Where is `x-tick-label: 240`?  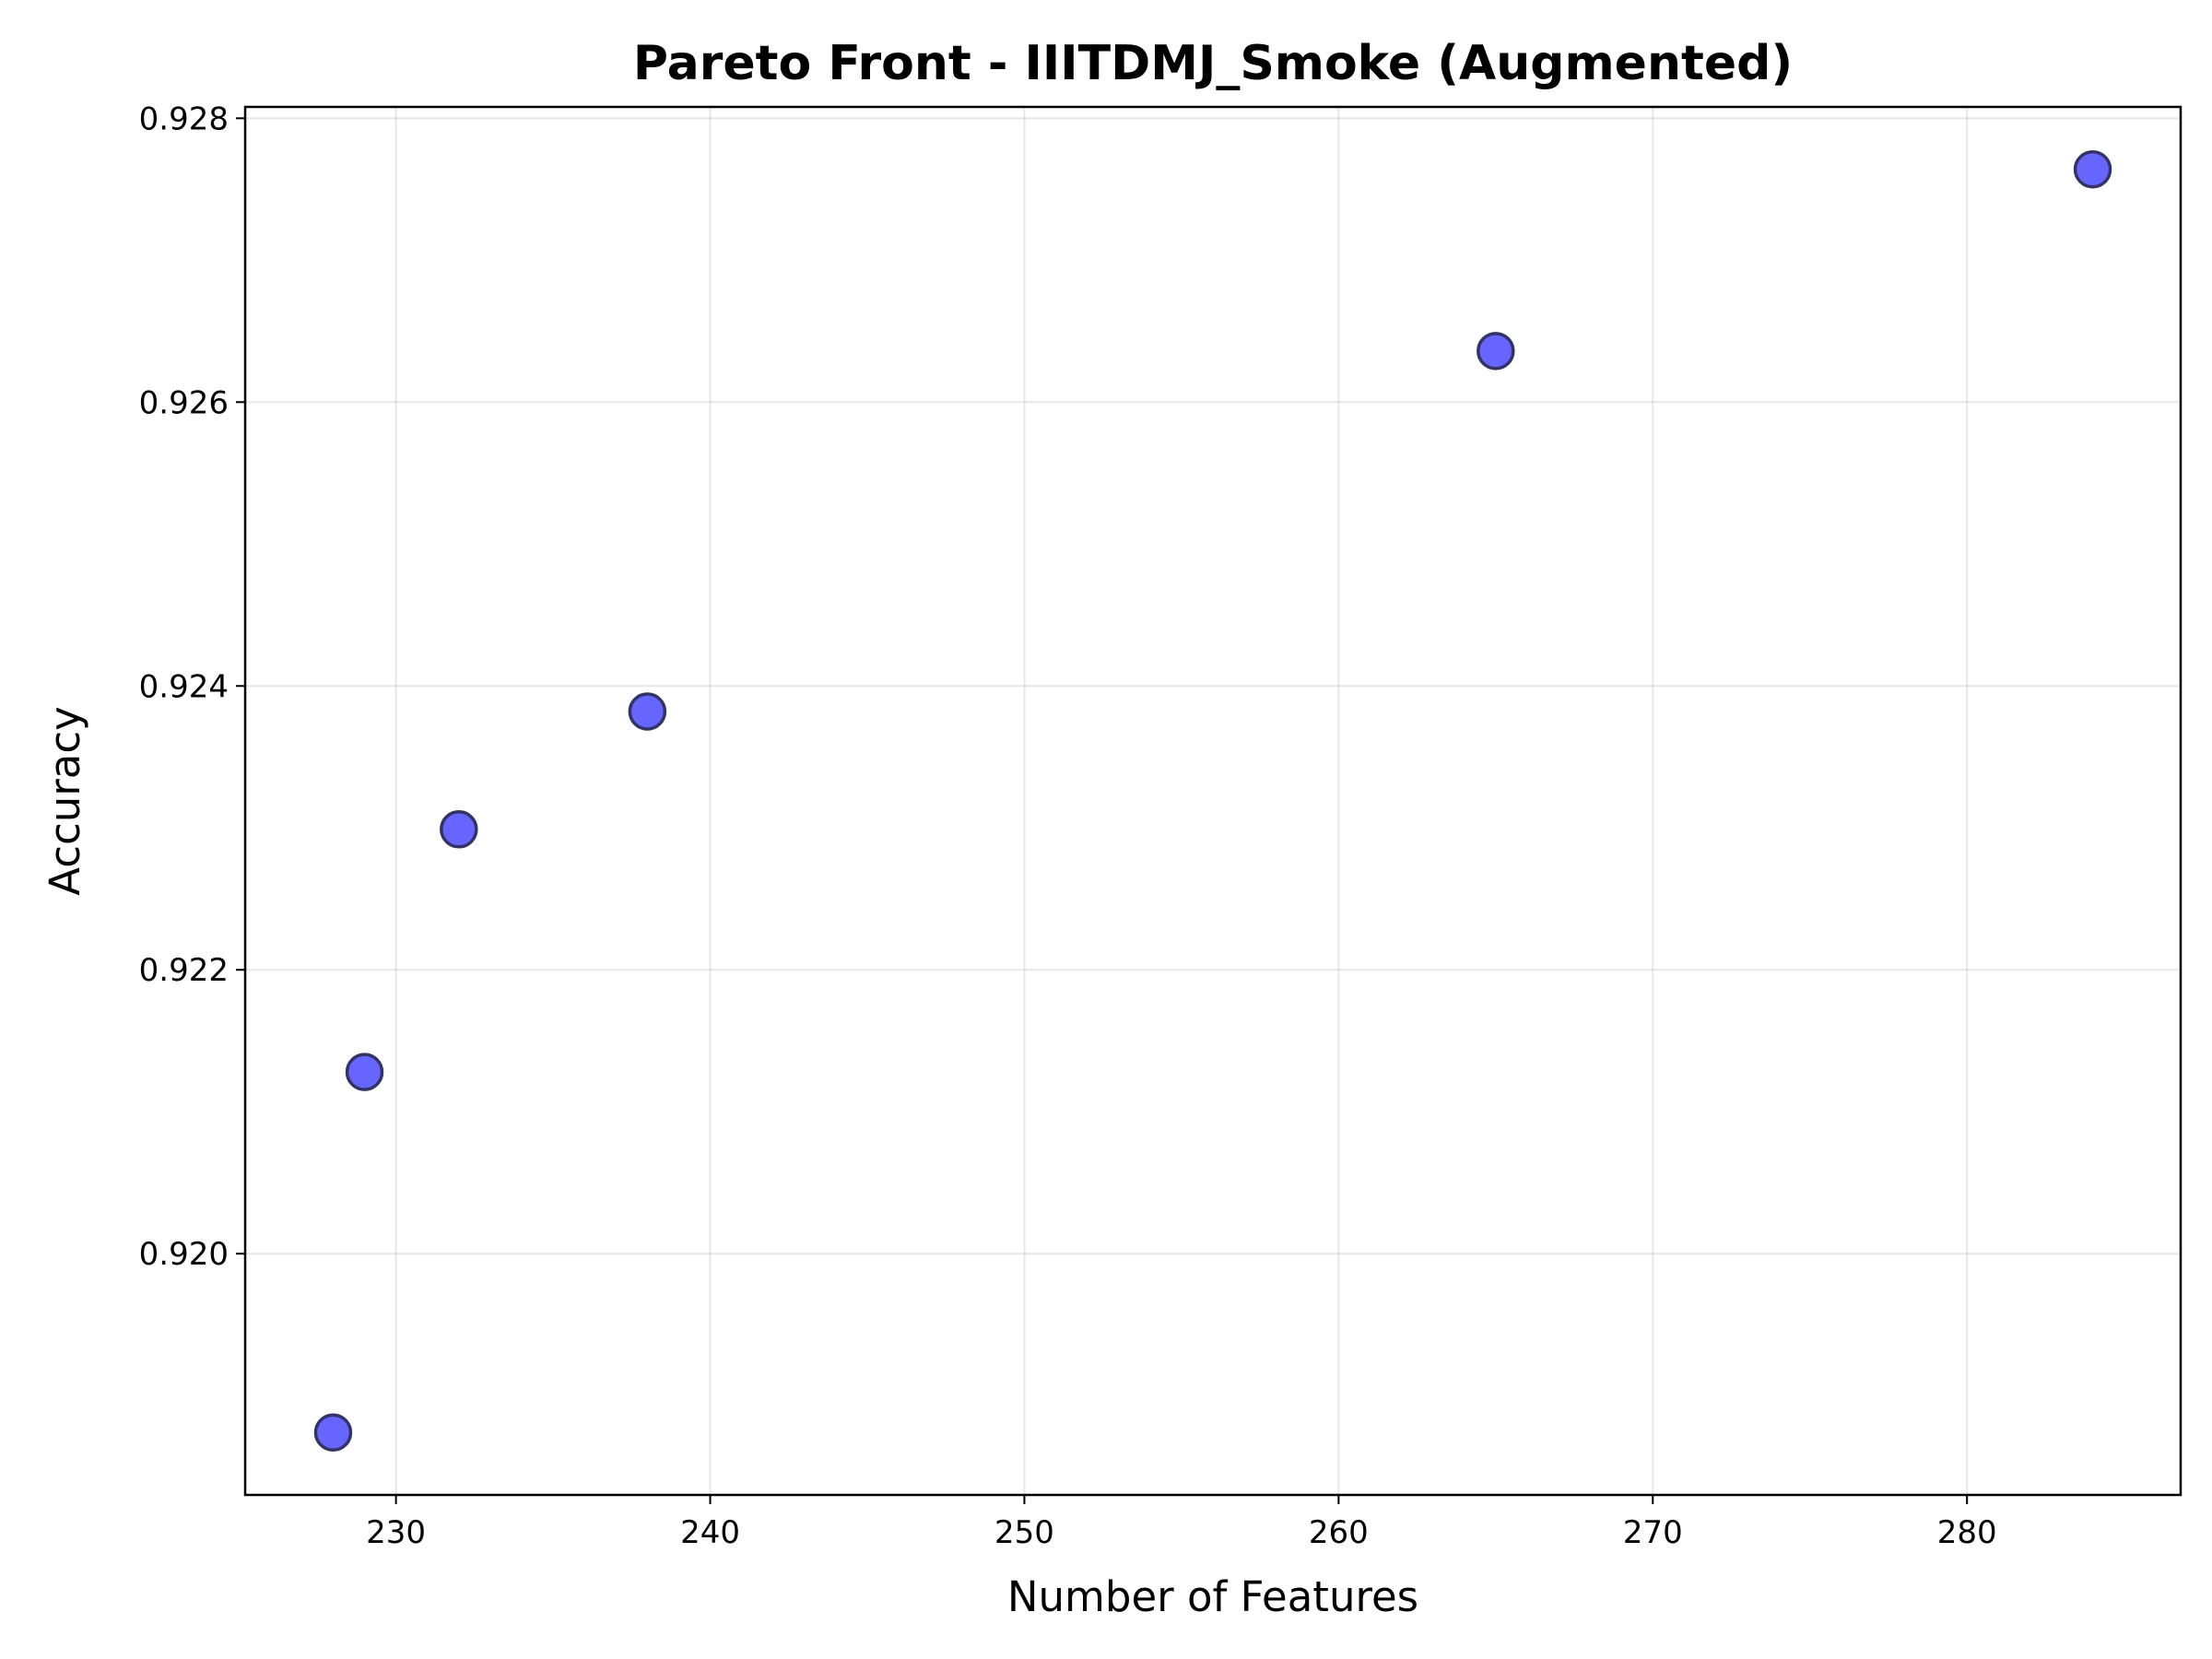
x-tick-label: 240 is located at coordinates (710, 1532).